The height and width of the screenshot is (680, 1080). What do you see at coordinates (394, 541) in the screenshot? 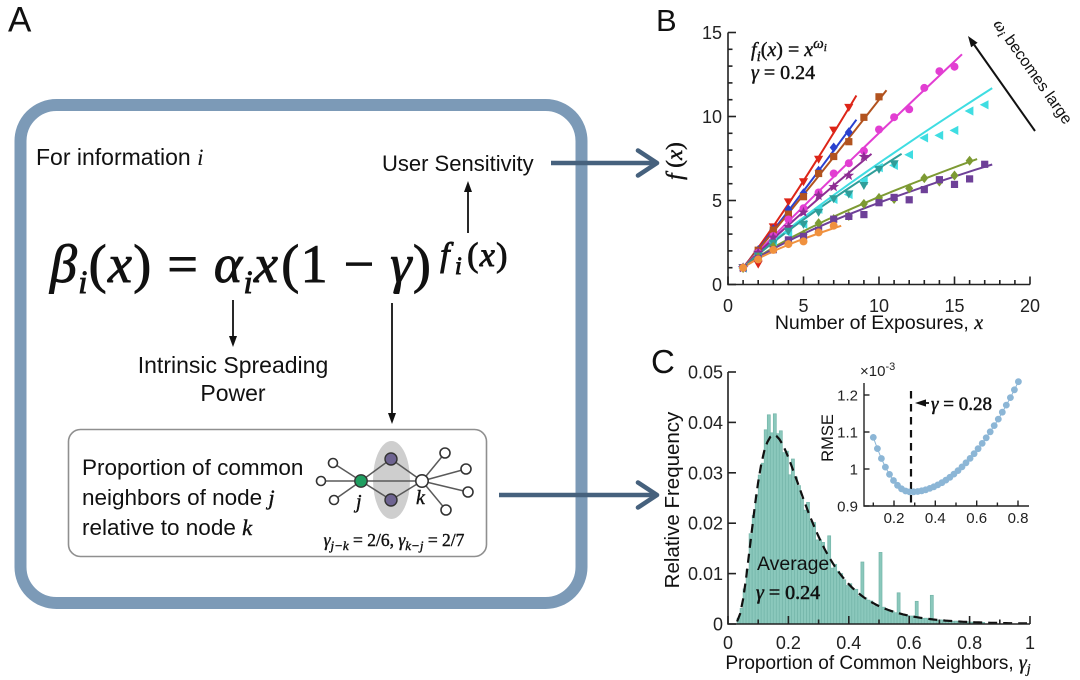
I see `svg-text: γj−k = 2/6, γk−j = 2/7` at bounding box center [394, 541].